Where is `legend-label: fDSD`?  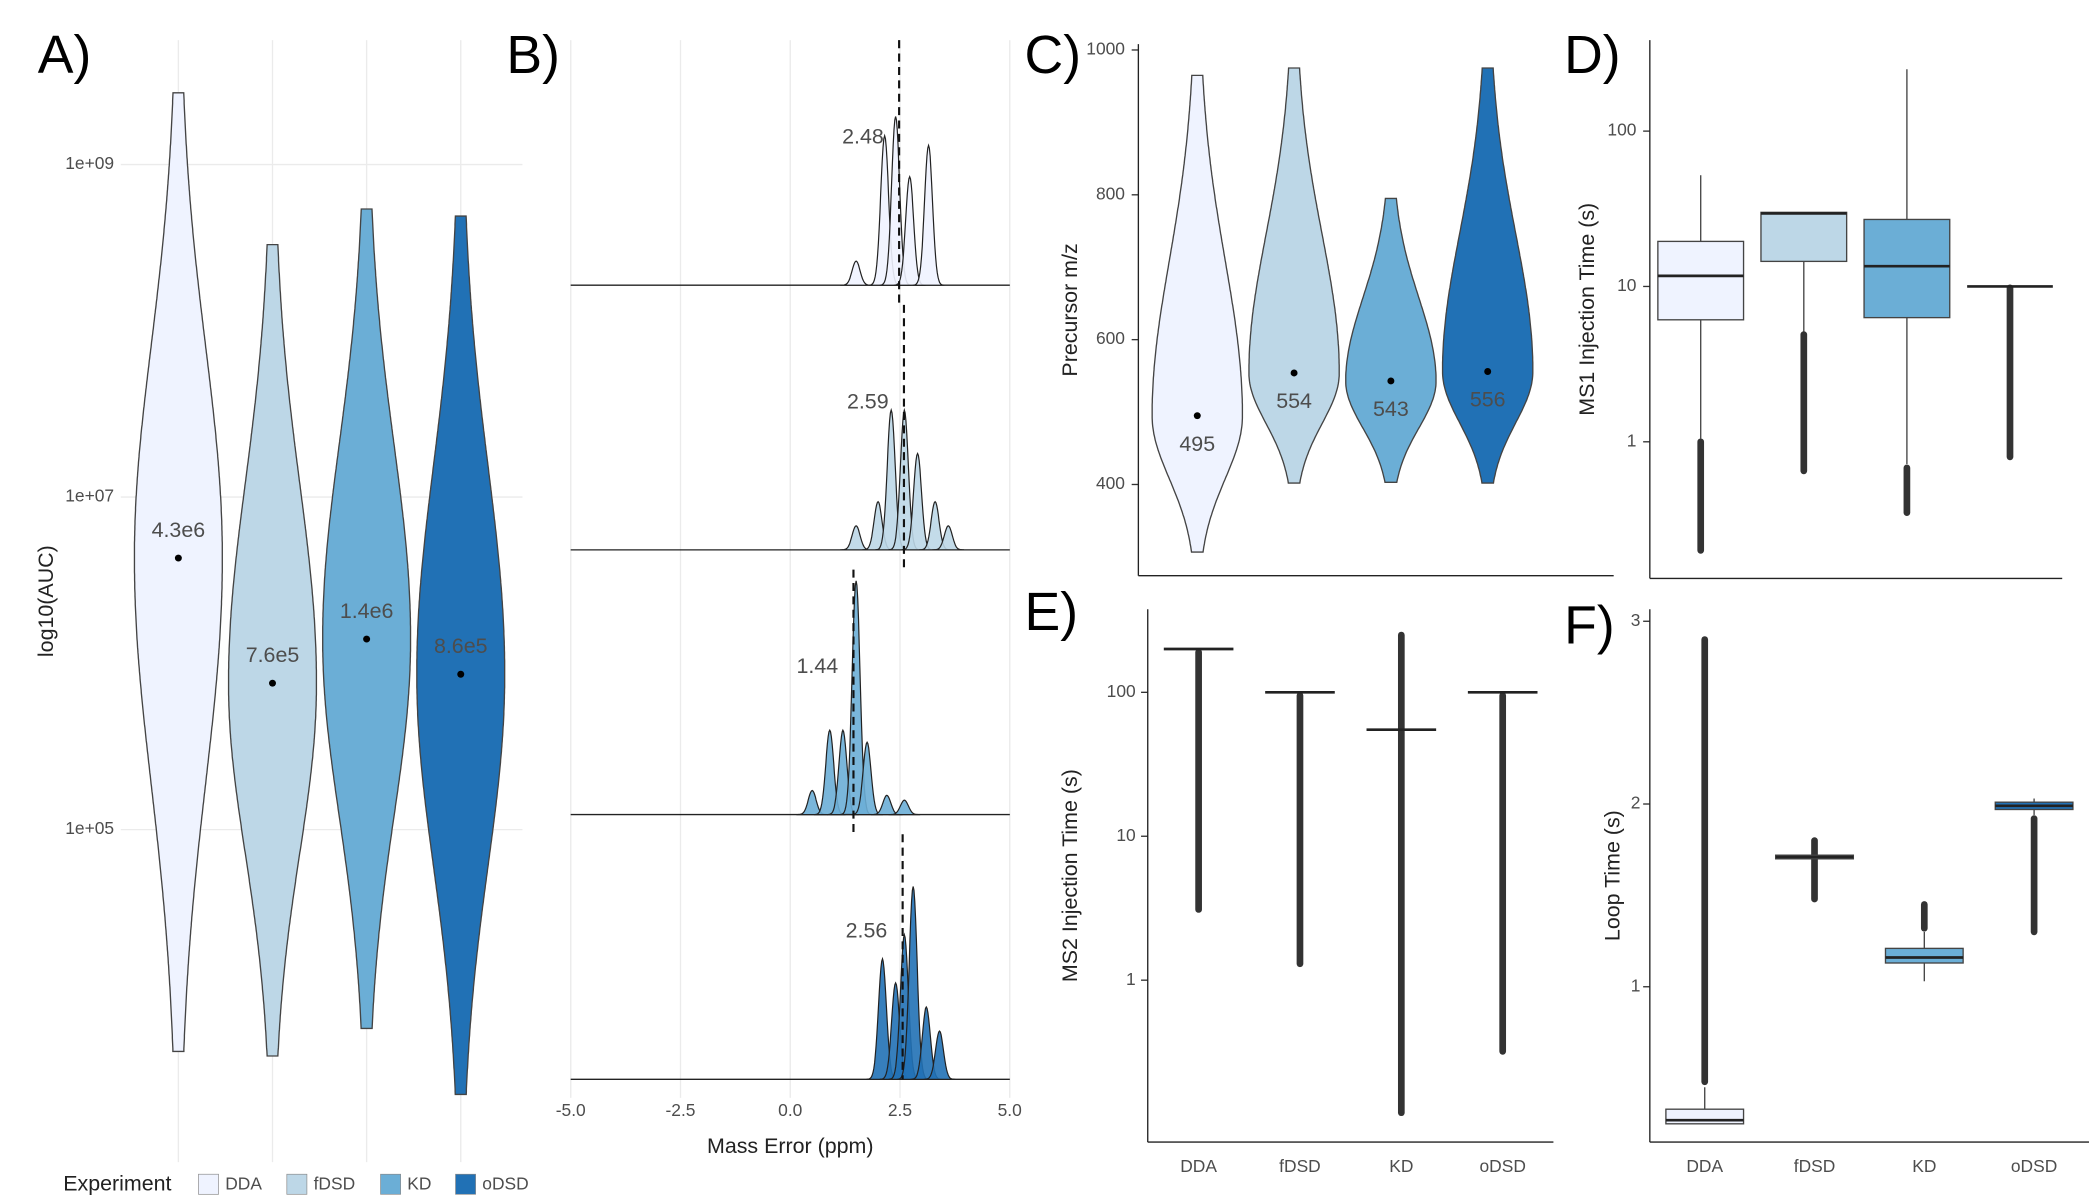
legend-label: fDSD is located at coordinates (335, 1184).